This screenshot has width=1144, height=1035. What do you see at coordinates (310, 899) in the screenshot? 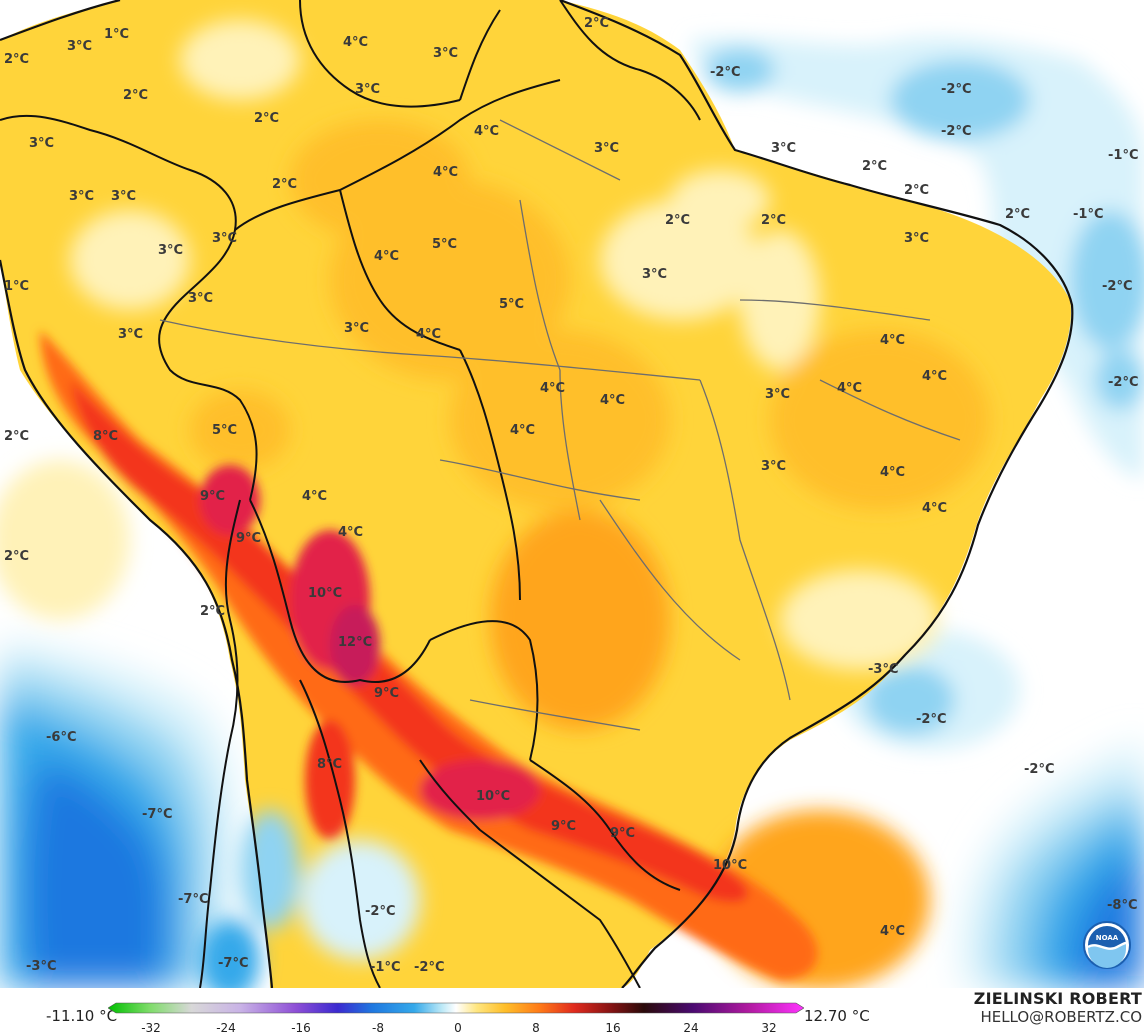
I see `cold-anomaly-southern-cone` at bounding box center [310, 899].